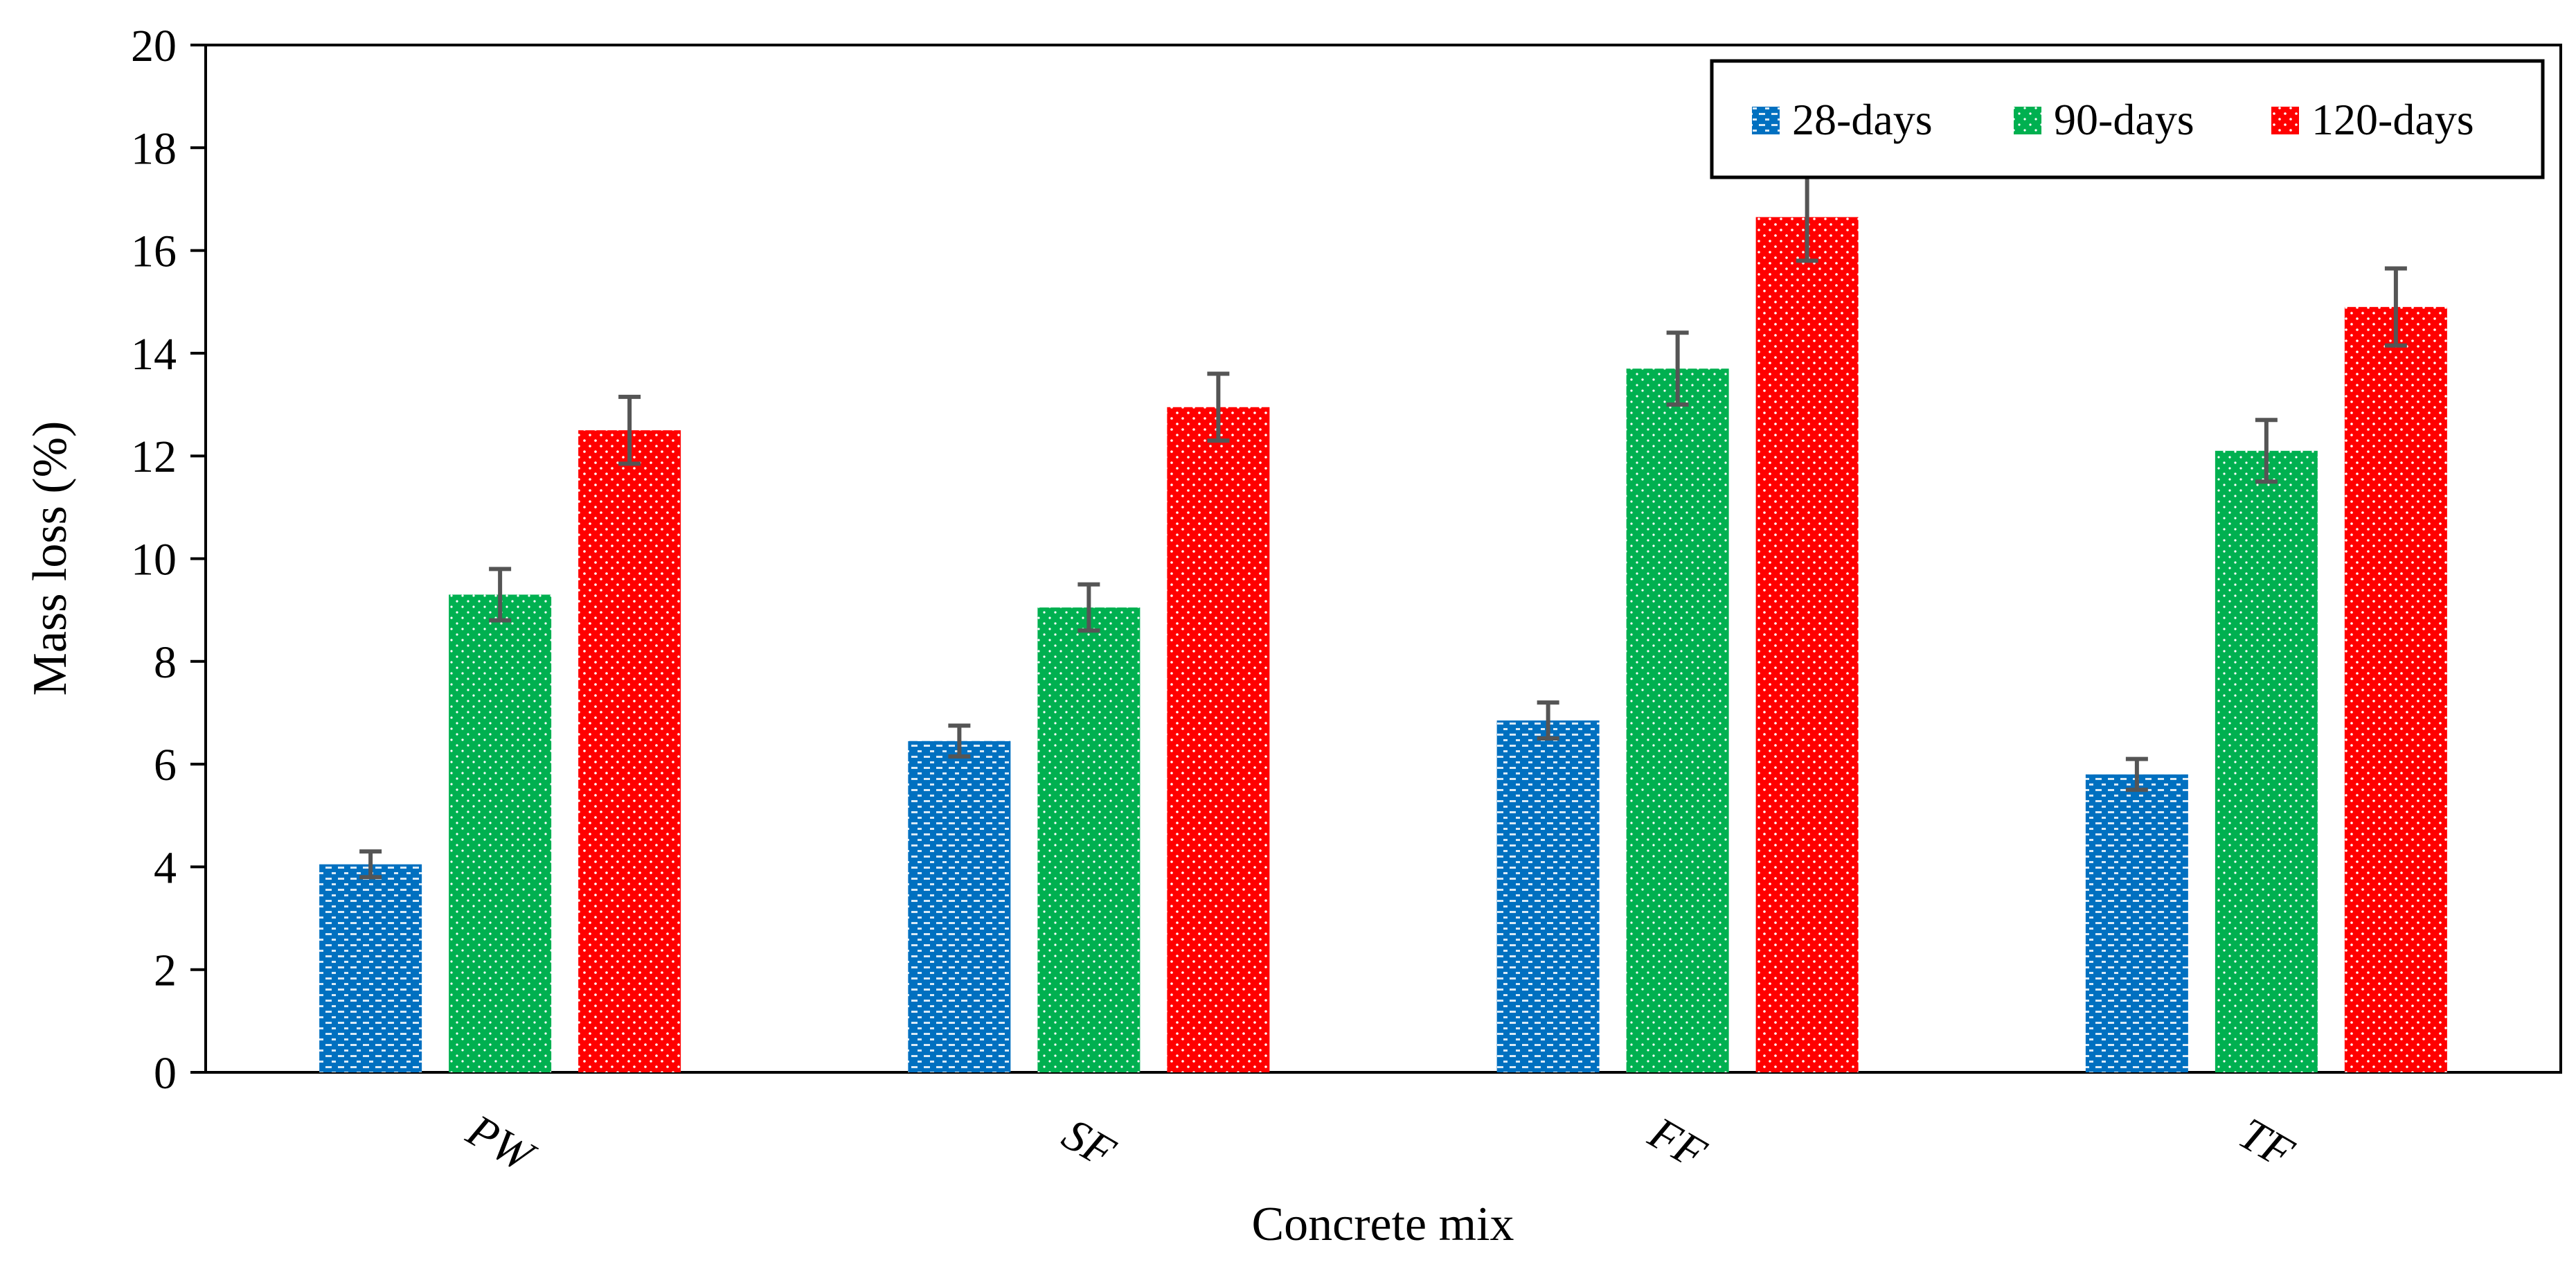  I want to click on y-tick-label: 10, so click(154, 560).